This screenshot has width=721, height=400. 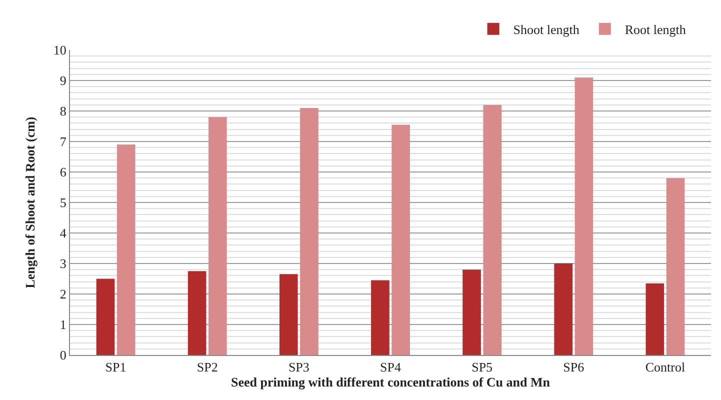 I want to click on y-tick-label: 2, so click(x=63, y=294).